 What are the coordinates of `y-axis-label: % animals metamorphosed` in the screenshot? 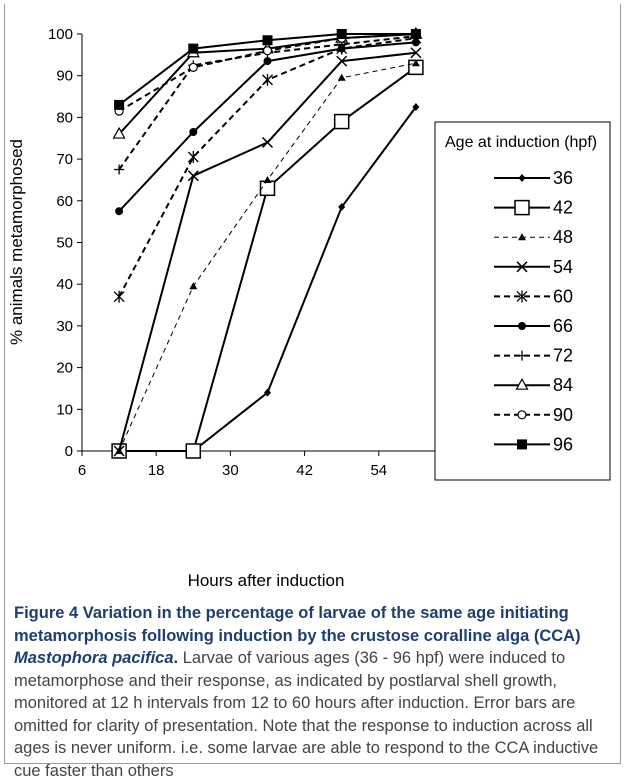 It's located at (16, 242).